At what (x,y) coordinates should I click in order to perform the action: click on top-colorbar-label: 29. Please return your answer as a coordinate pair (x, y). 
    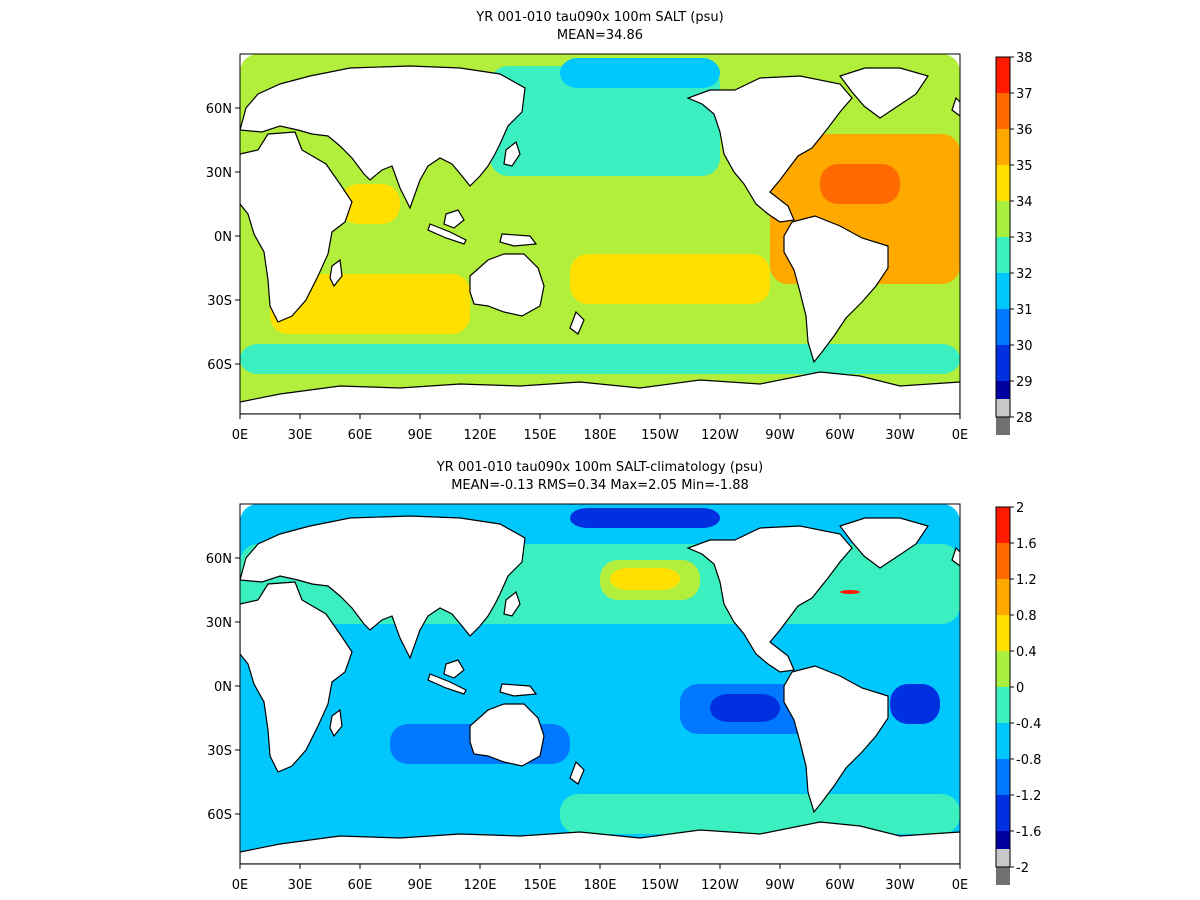
    Looking at the image, I should click on (1024, 382).